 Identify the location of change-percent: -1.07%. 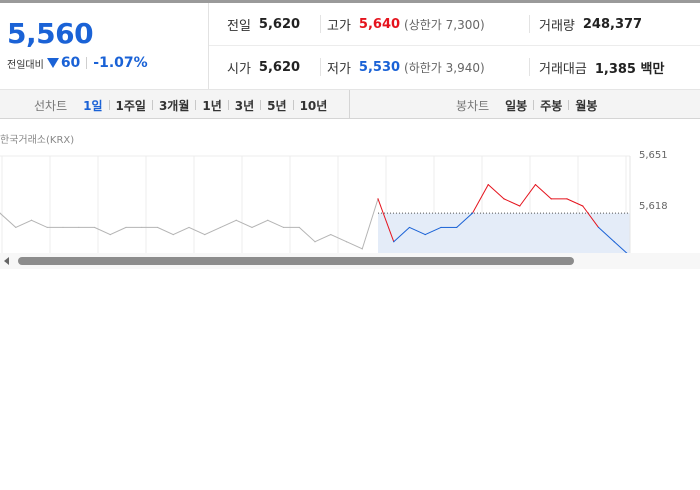
(120, 63).